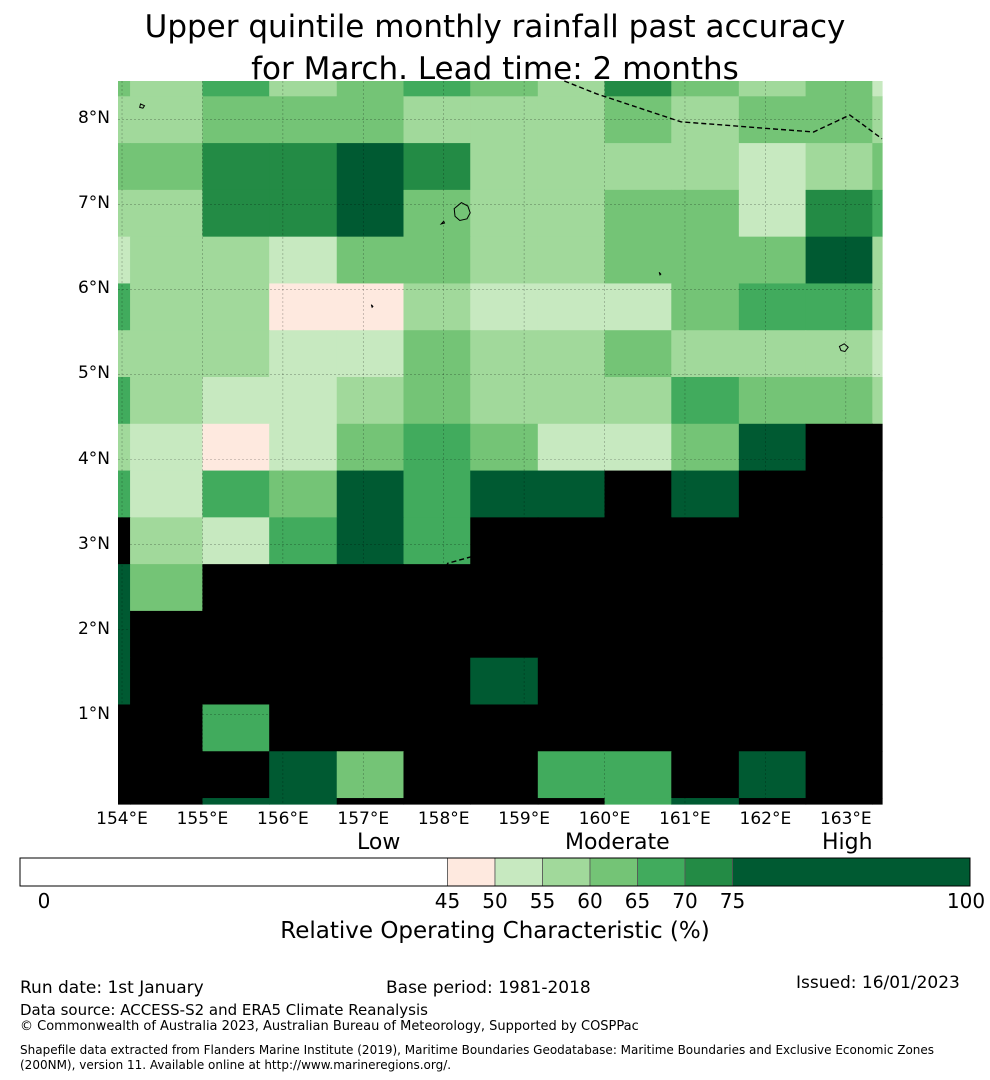 The image size is (990, 1080). Describe the element at coordinates (542, 901) in the screenshot. I see `colorbar-tick-label: 55` at that location.